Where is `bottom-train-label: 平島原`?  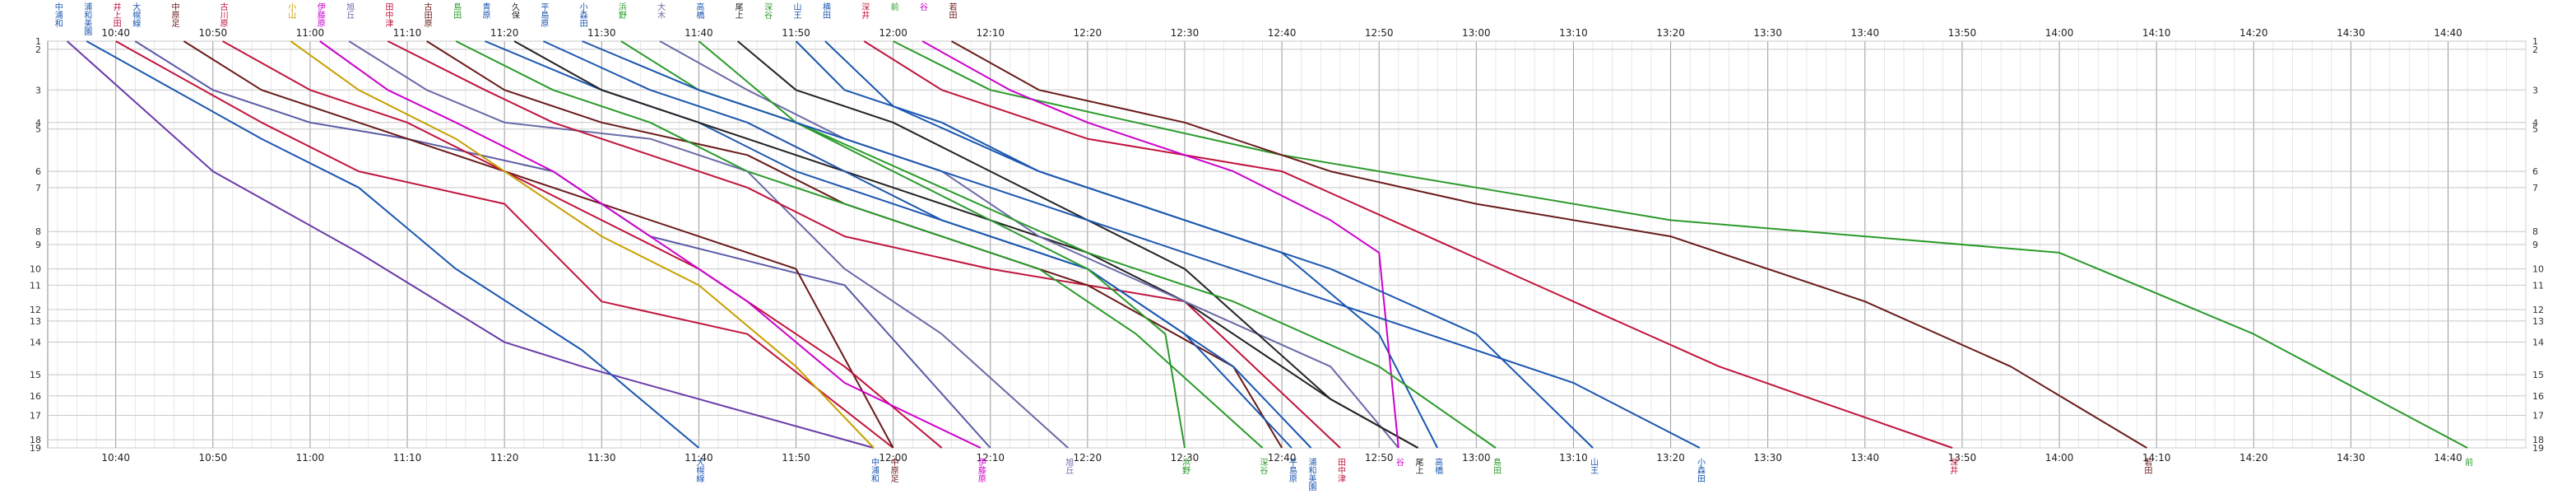
bottom-train-label: 平島原 is located at coordinates (1292, 470).